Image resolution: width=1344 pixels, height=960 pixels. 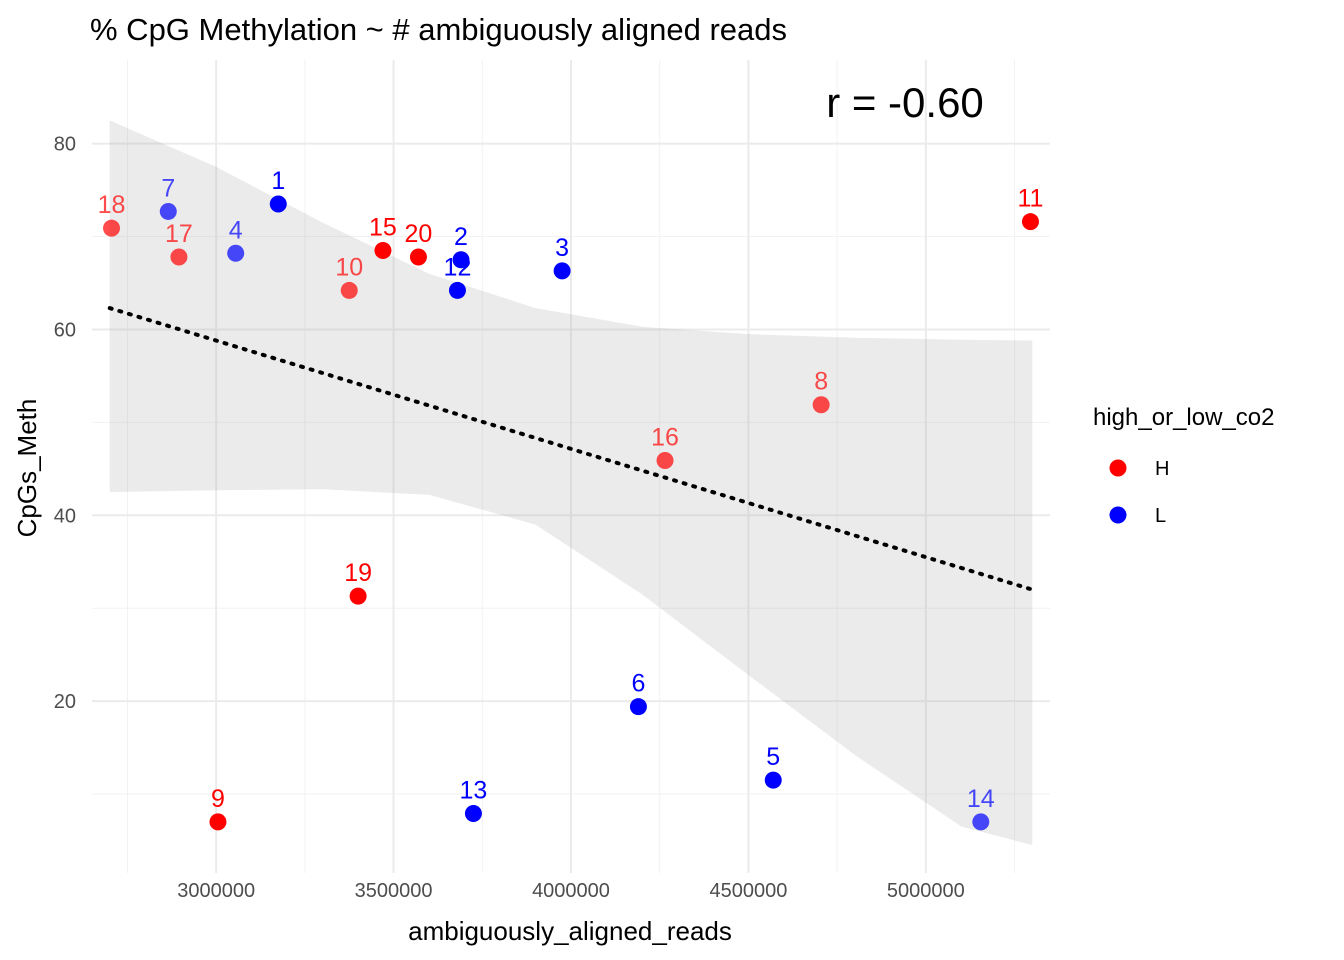 What do you see at coordinates (216, 891) in the screenshot?
I see `x-tick-label: 3000000` at bounding box center [216, 891].